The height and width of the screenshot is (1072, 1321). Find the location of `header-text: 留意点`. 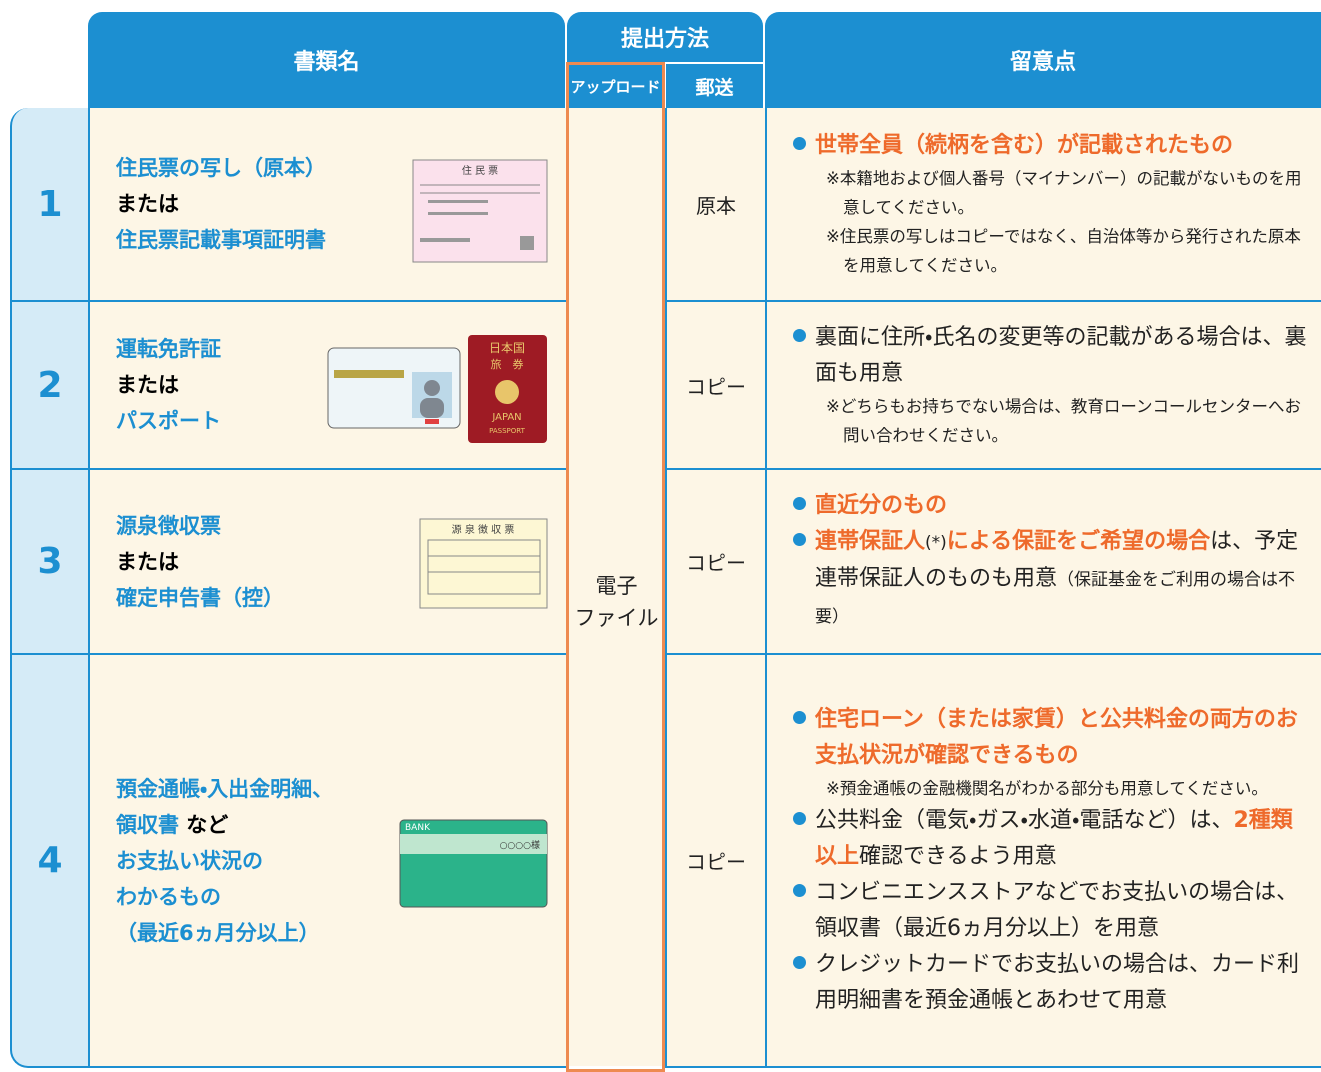

header-text: 留意点 is located at coordinates (1042, 62).